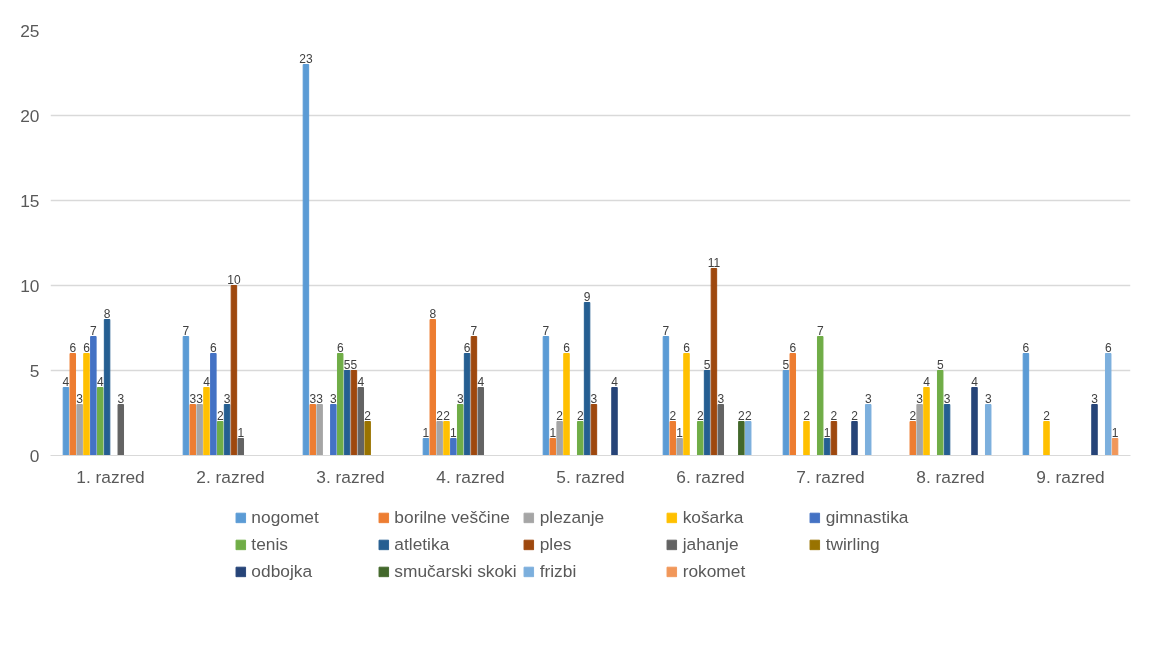  I want to click on data-label: 5, so click(707, 364).